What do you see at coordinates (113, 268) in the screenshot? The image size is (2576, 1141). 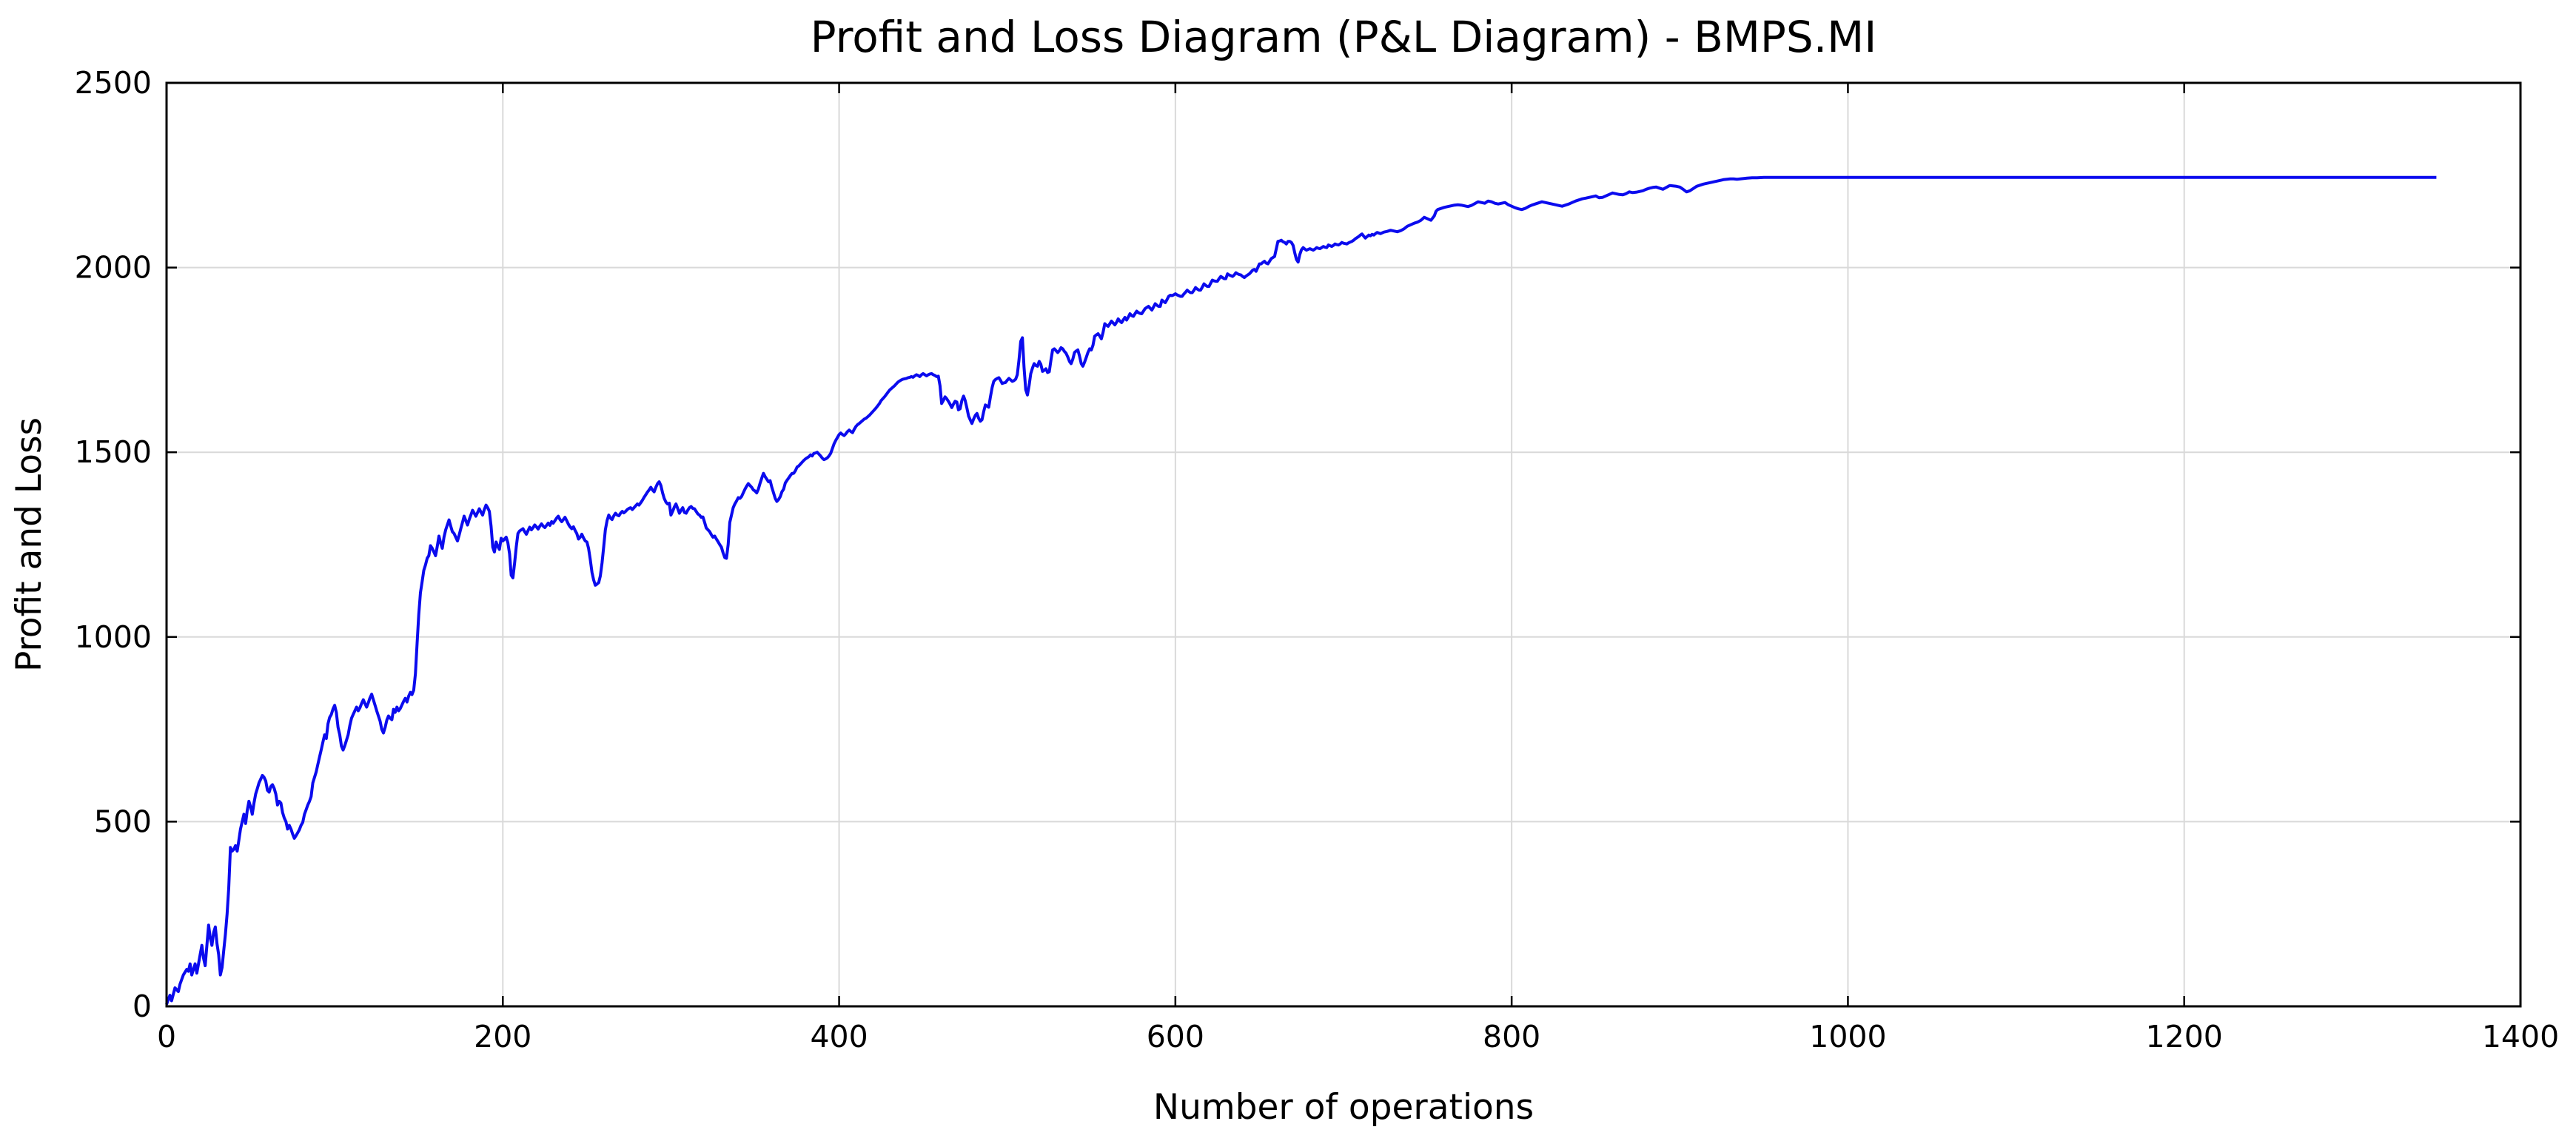 I see `y-tick-label-2000: 2000` at bounding box center [113, 268].